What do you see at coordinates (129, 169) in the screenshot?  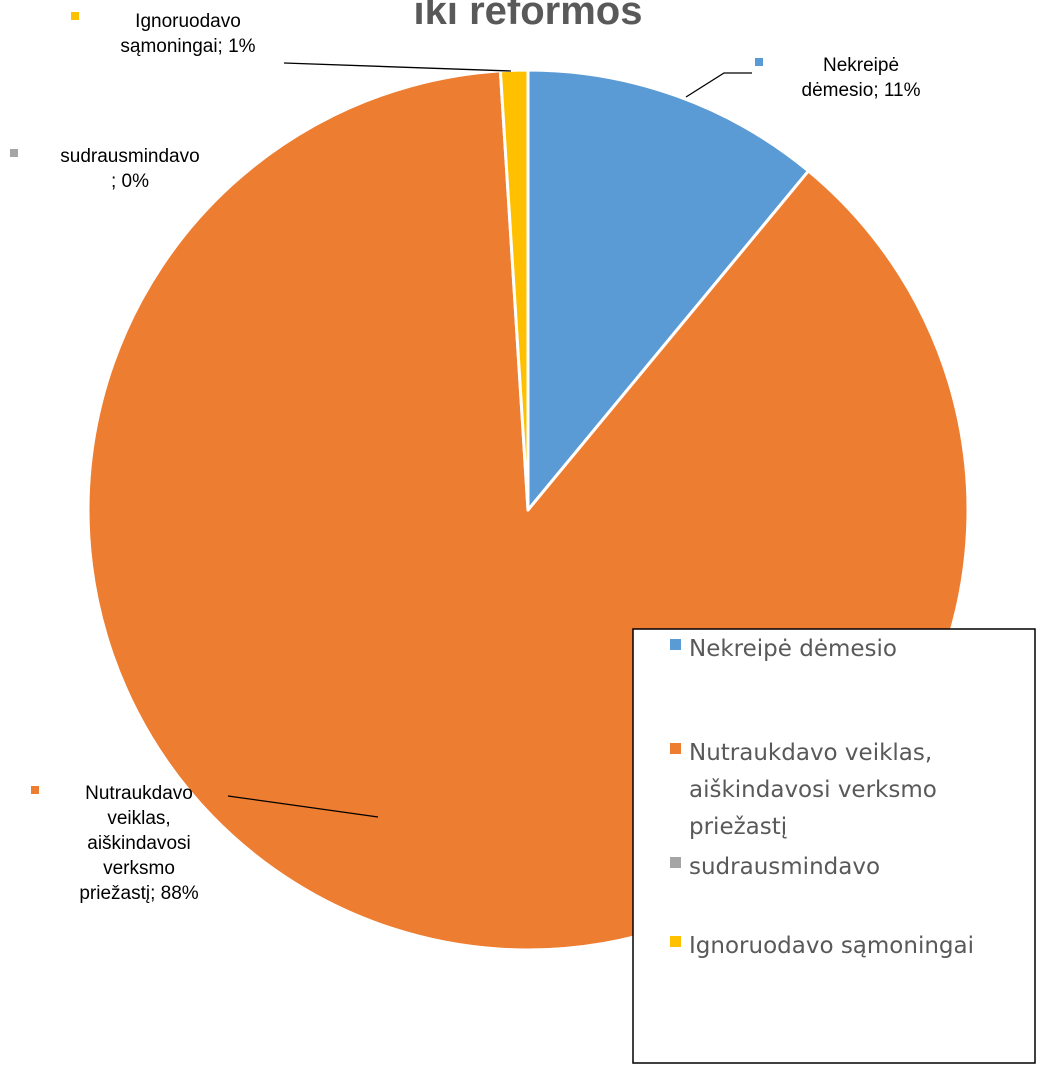 I see `data-label-text: sudrausmindavo; 0%` at bounding box center [129, 169].